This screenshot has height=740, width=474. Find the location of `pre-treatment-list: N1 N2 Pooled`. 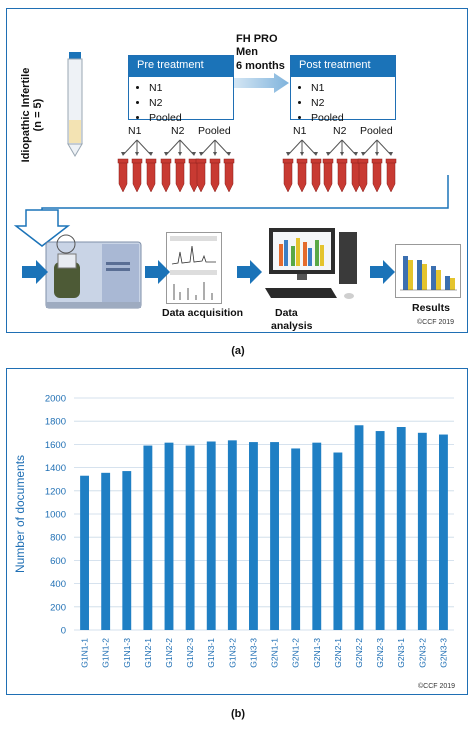

pre-treatment-list: N1 N2 Pooled is located at coordinates (181, 103).